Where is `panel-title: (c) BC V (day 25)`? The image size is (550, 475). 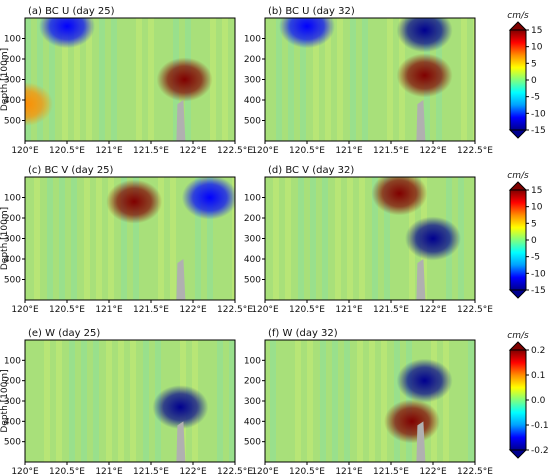 panel-title: (c) BC V (day 25) is located at coordinates (71, 170).